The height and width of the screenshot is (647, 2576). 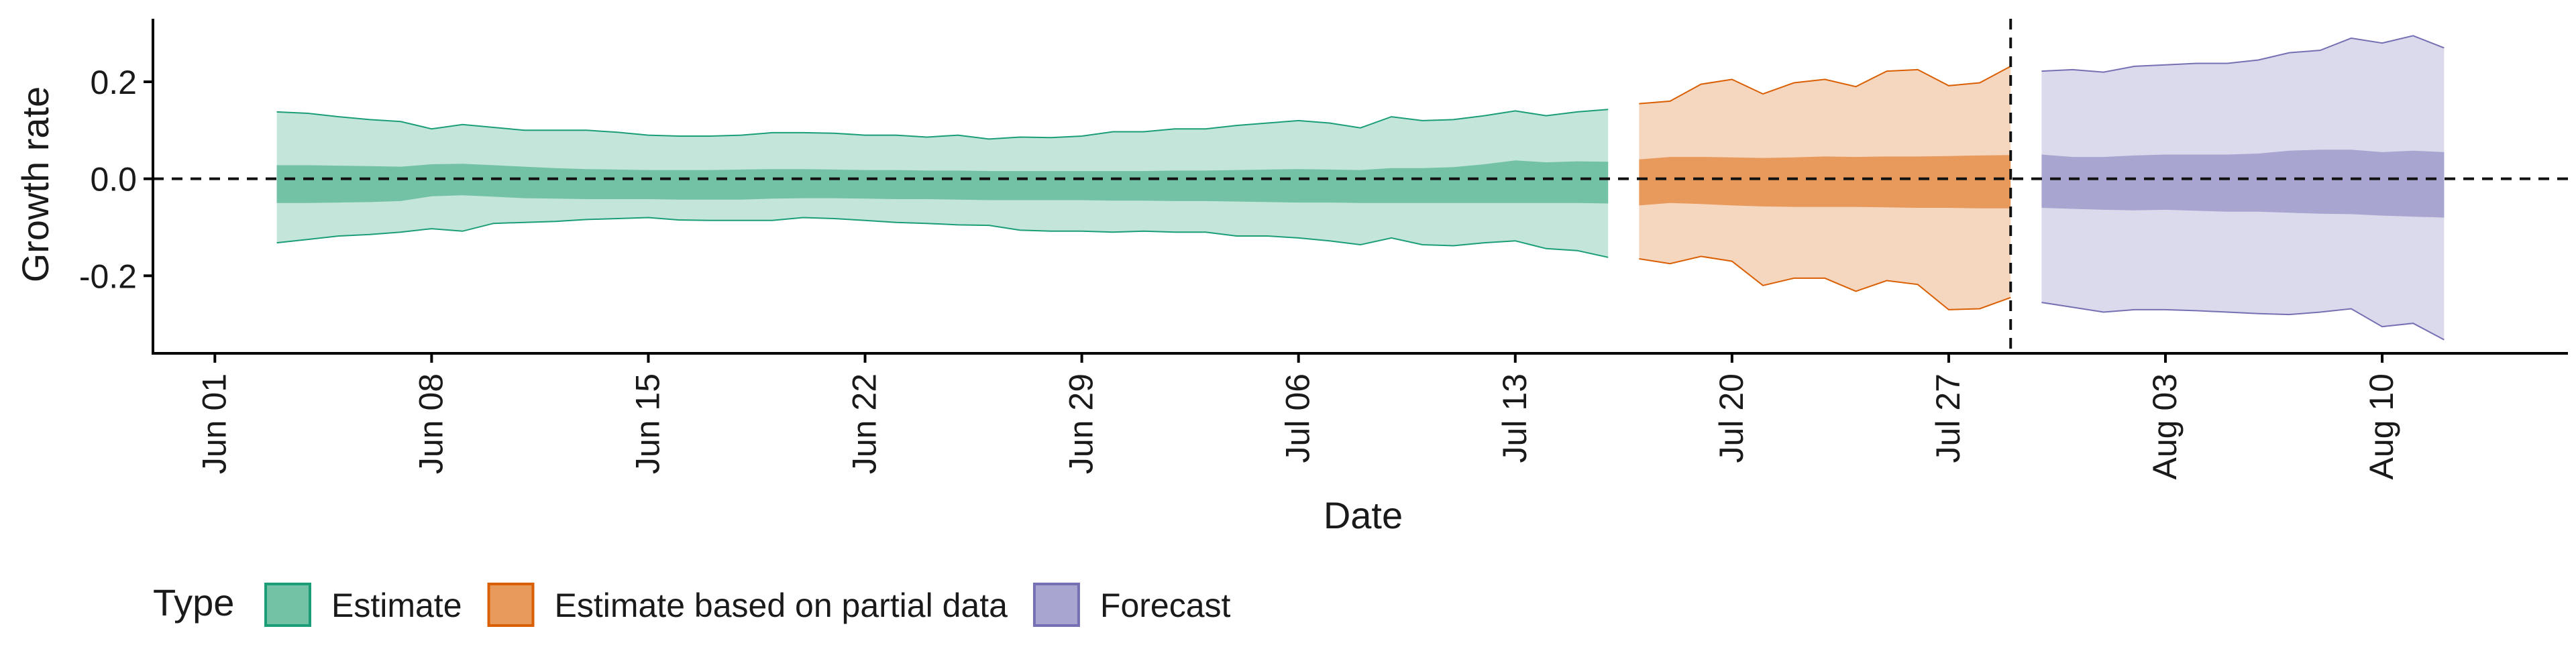 I want to click on x-tick-label-0: Jun 01, so click(x=214, y=424).